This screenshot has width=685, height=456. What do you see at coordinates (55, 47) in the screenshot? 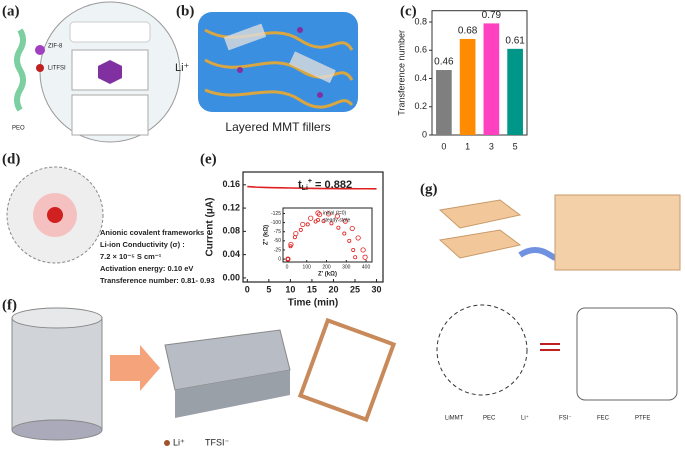
I see `label: ZIF-8` at bounding box center [55, 47].